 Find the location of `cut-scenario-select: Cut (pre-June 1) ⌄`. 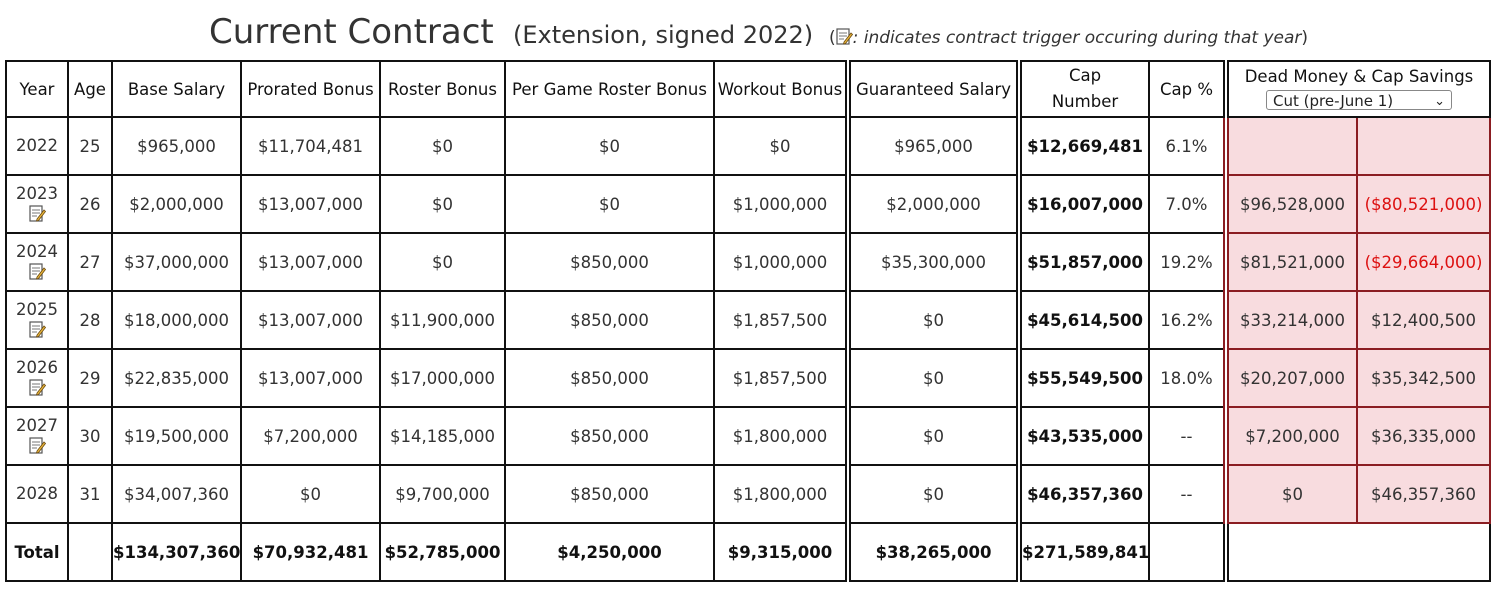

cut-scenario-select: Cut (pre-June 1) ⌄ is located at coordinates (1359, 100).